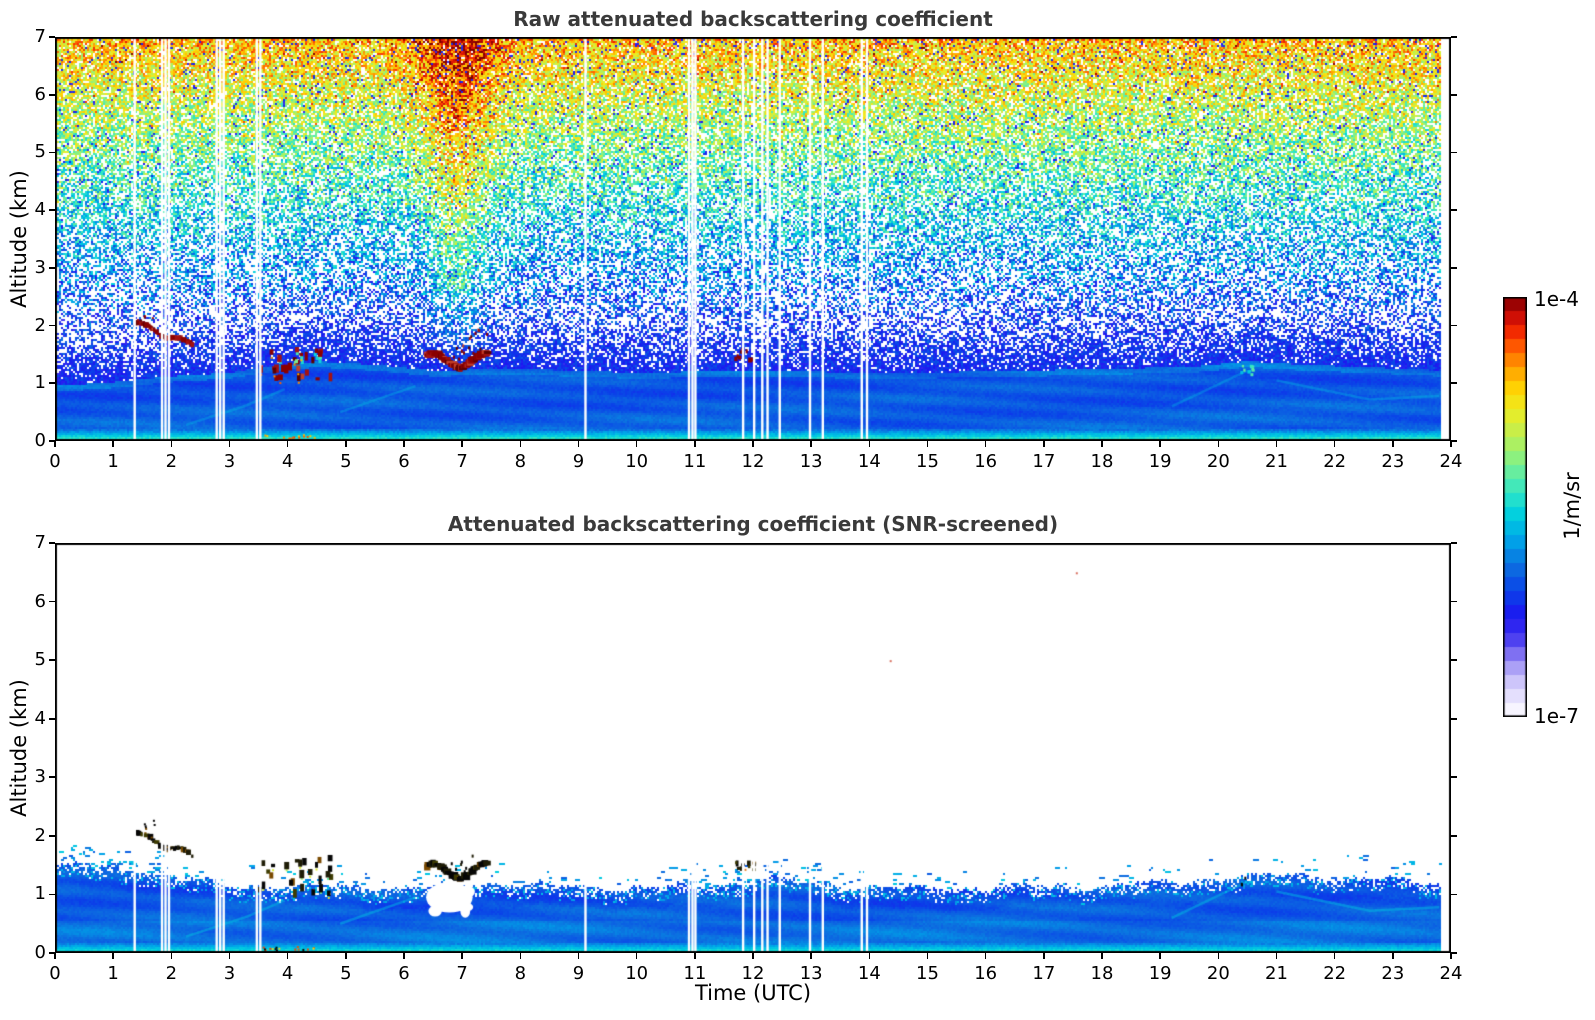 The image size is (1595, 1020). What do you see at coordinates (1556, 299) in the screenshot?
I see `colorbar-max-label: 1e-4` at bounding box center [1556, 299].